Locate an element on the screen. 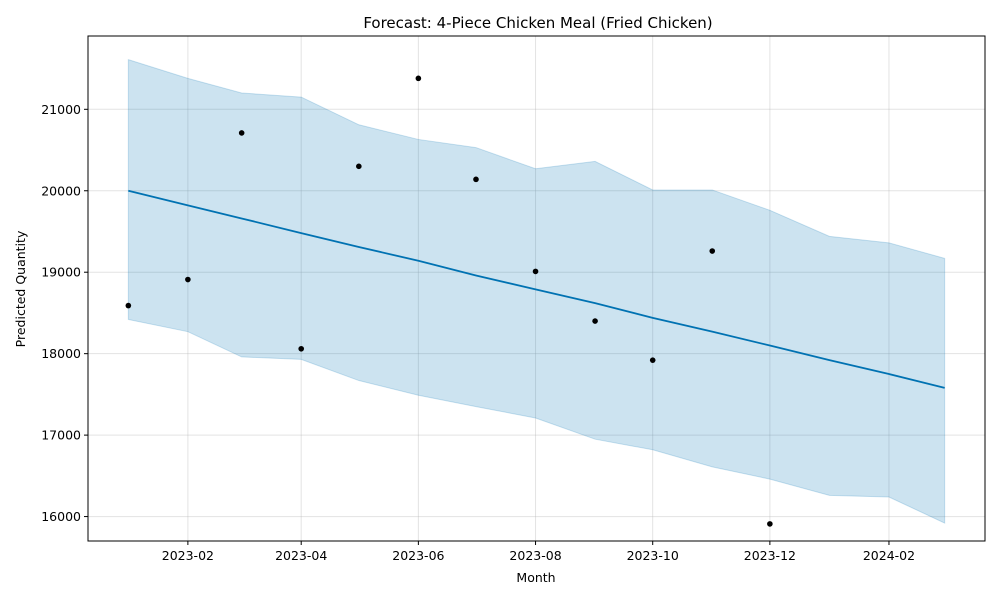  y-axis: 16000 17000 18000 19000 20000 21000 is located at coordinates (64, 313).